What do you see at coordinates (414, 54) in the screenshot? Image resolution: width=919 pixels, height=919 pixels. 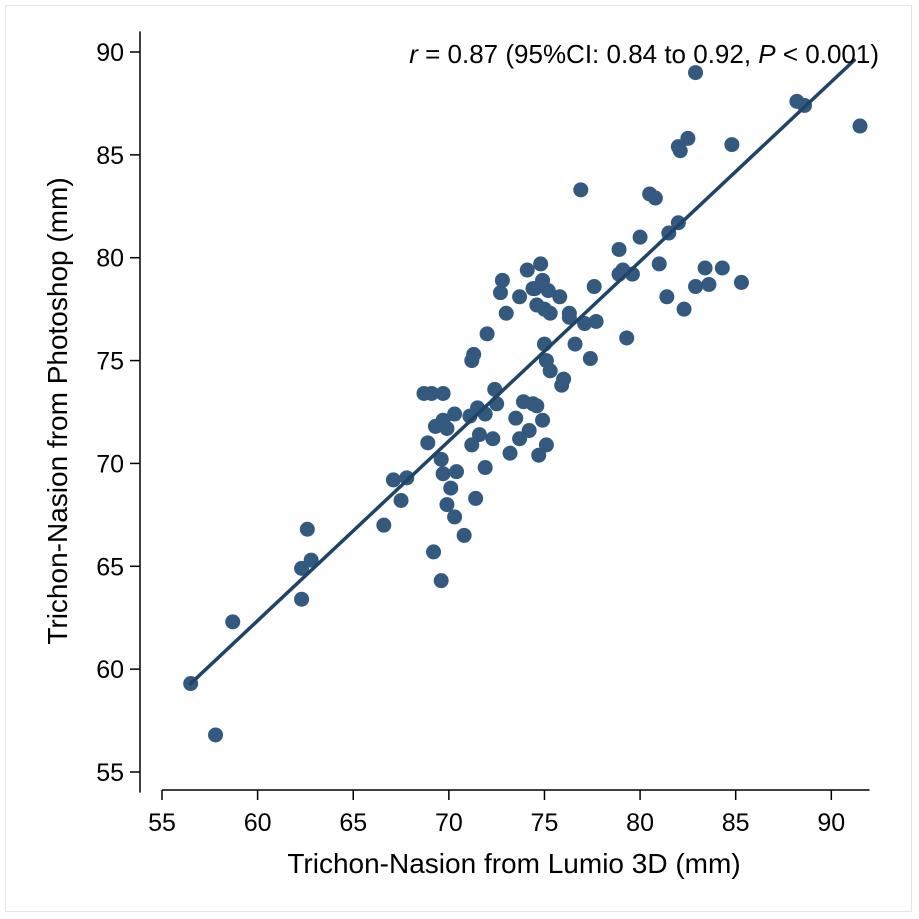 I see `r-symbol: r` at bounding box center [414, 54].